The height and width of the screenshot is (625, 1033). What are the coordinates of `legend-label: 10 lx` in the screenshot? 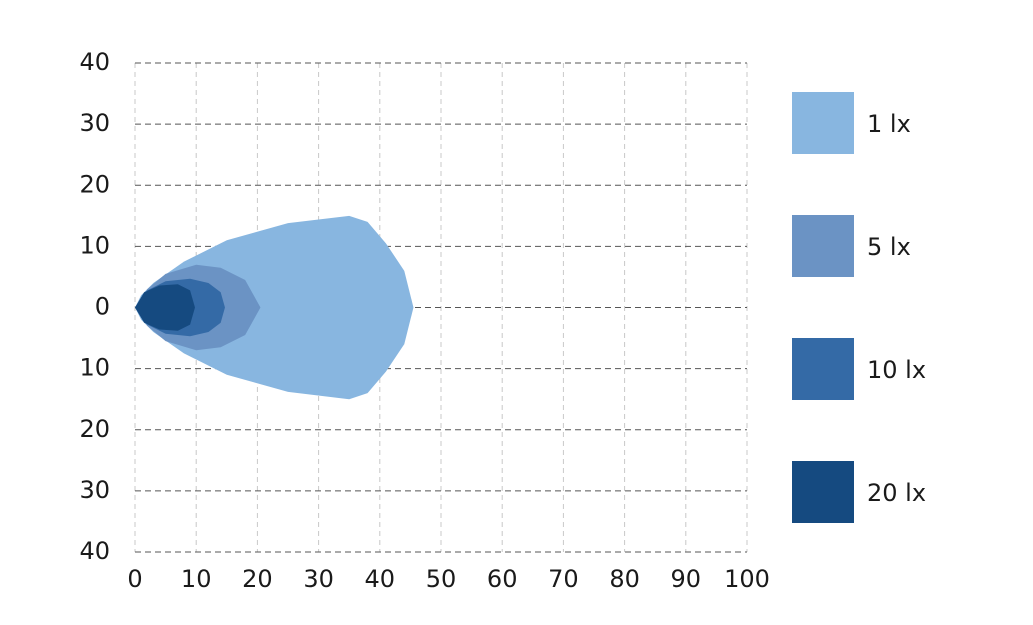 It's located at (896, 370).